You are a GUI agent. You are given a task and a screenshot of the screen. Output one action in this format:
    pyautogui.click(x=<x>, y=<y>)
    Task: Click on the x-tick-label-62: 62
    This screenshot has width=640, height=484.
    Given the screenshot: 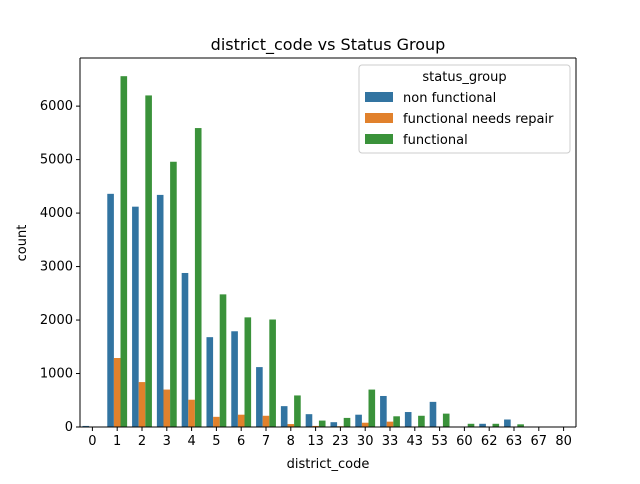 What is the action you would take?
    pyautogui.click(x=489, y=441)
    